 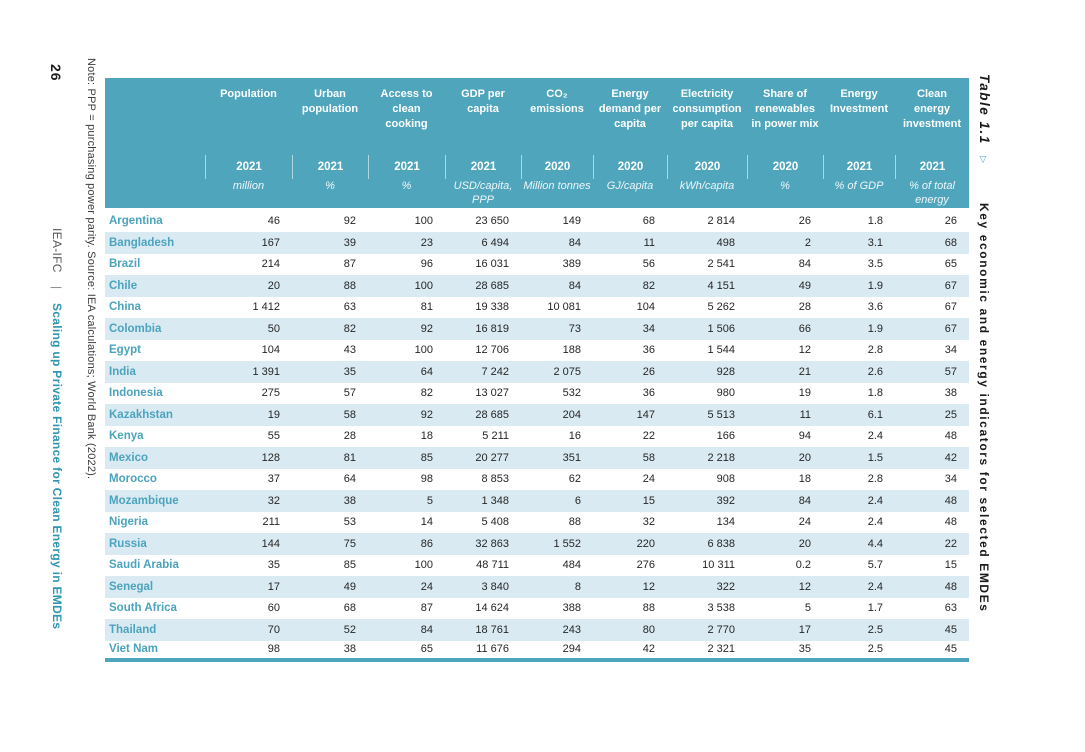 I want to click on table-row: Mexico 128 81 85 20 277 351 58 2 218 20 1.5 42, so click(x=537, y=458).